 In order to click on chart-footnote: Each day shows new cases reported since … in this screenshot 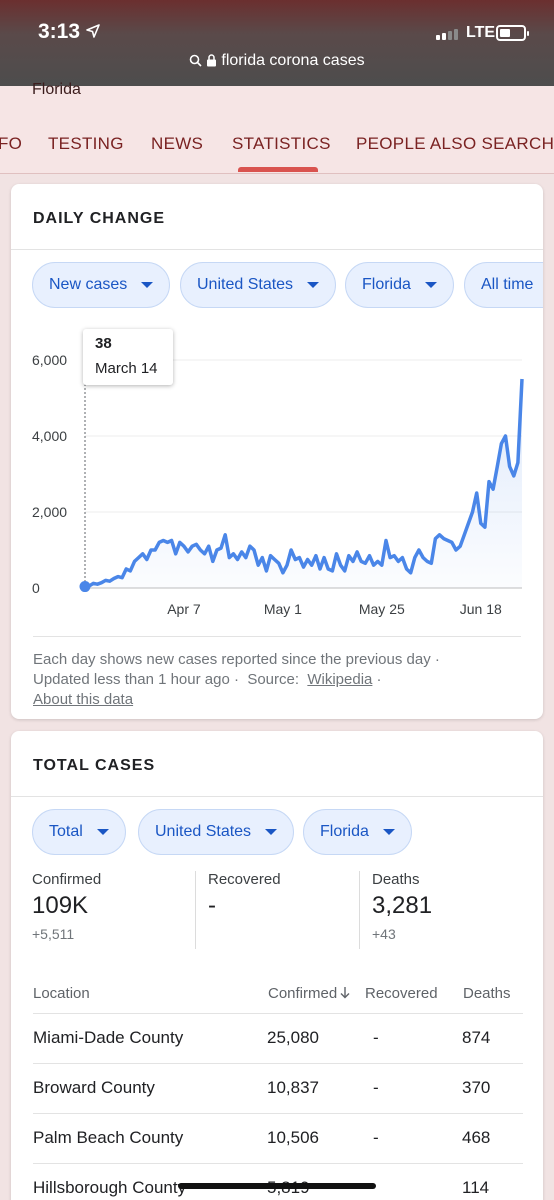, I will do `click(273, 680)`.